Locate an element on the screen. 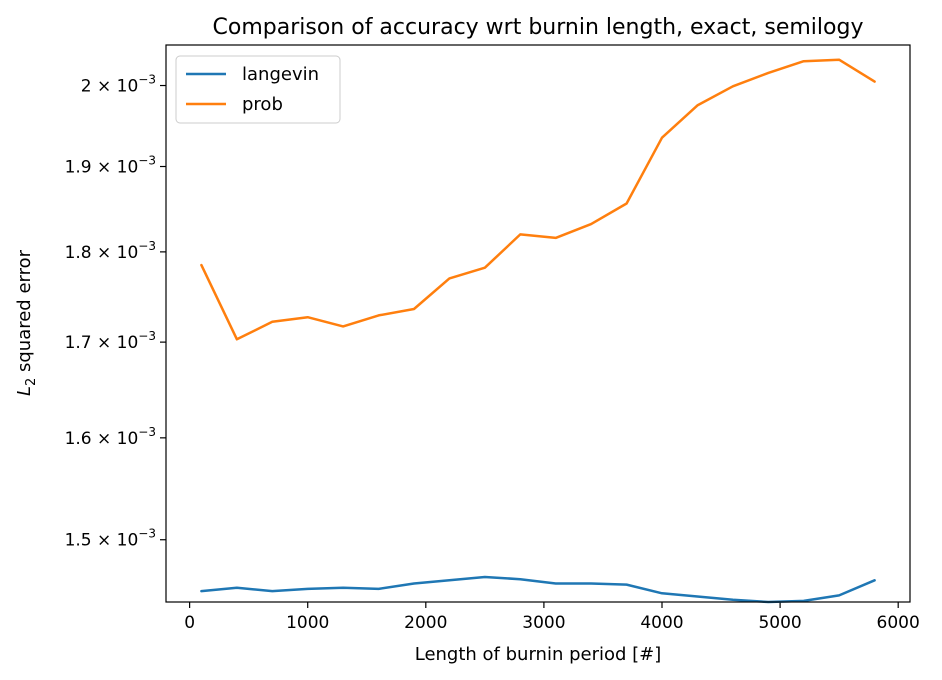 This screenshot has height=680, width=942. legend-label-prob: prob is located at coordinates (262, 104).